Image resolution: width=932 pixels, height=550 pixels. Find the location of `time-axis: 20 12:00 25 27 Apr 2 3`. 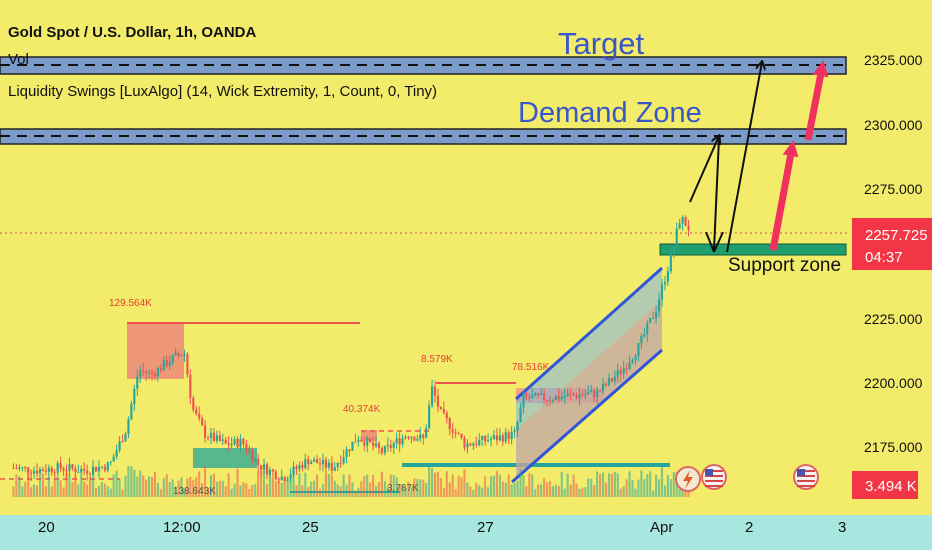

time-axis: 20 12:00 25 27 Apr 2 3 is located at coordinates (442, 527).